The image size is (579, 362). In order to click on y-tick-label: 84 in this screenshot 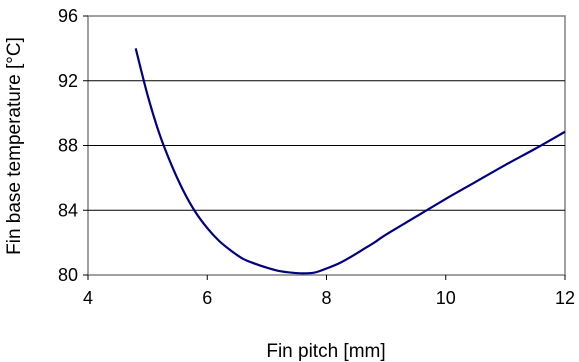, I will do `click(68, 210)`.